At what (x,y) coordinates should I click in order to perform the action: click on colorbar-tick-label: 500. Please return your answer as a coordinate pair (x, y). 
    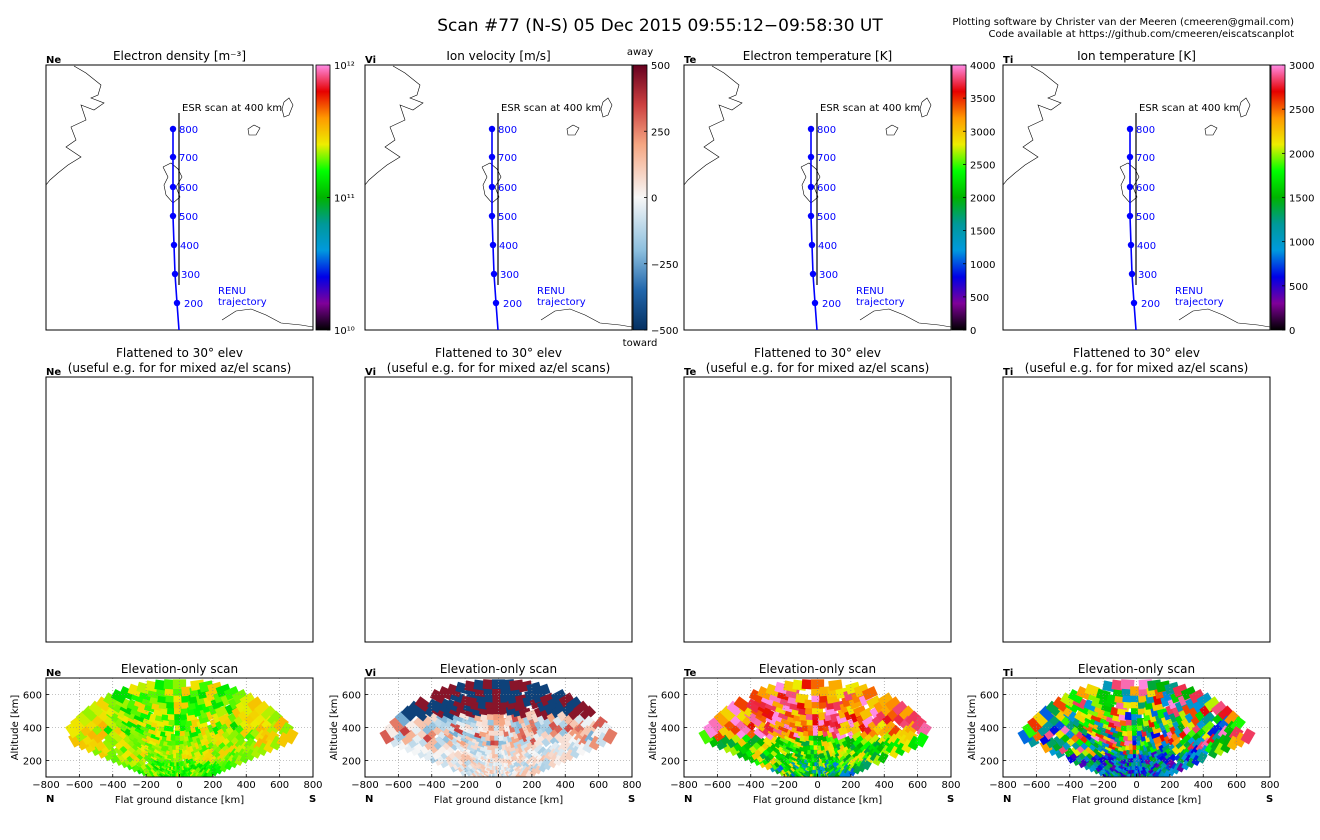
    Looking at the image, I should click on (1298, 287).